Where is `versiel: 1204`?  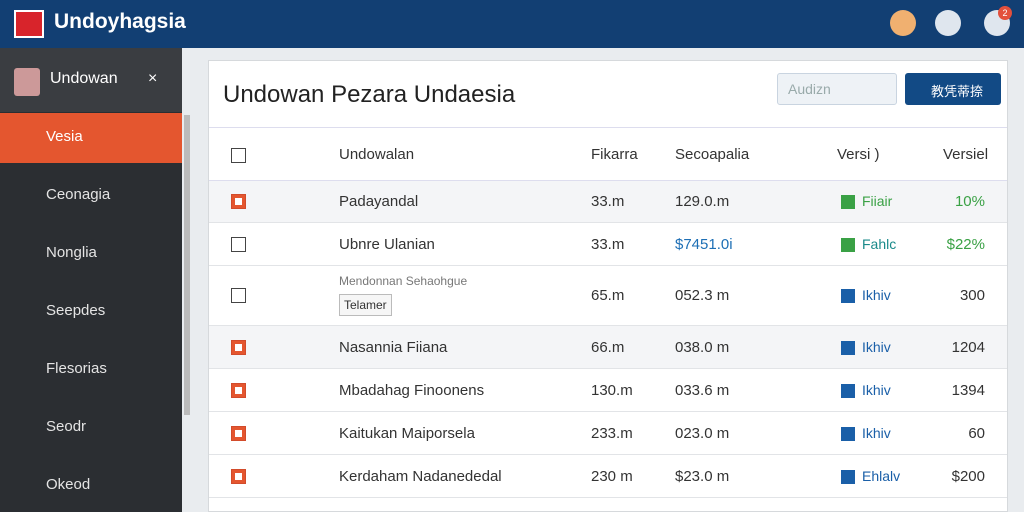 versiel: 1204 is located at coordinates (968, 347).